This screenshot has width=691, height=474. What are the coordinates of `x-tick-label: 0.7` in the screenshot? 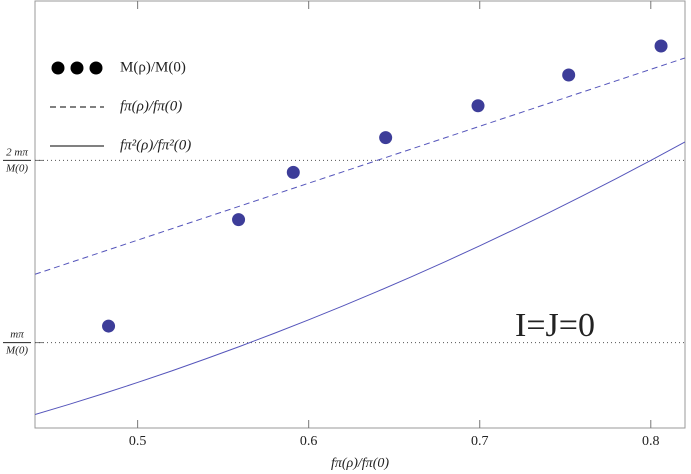 It's located at (480, 441).